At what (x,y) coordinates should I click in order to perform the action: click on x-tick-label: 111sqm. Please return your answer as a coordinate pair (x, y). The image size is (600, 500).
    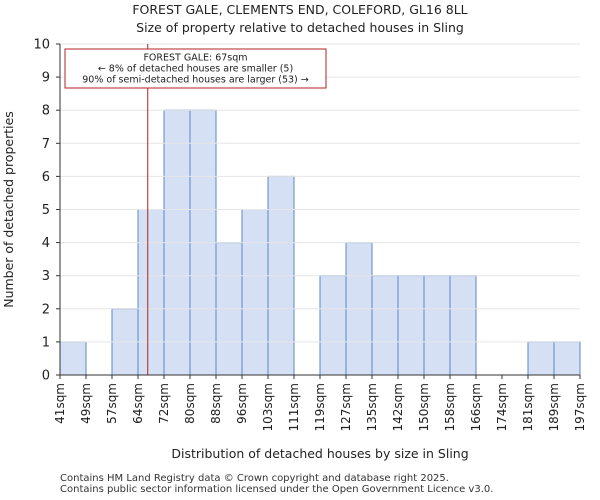
    Looking at the image, I should click on (294, 407).